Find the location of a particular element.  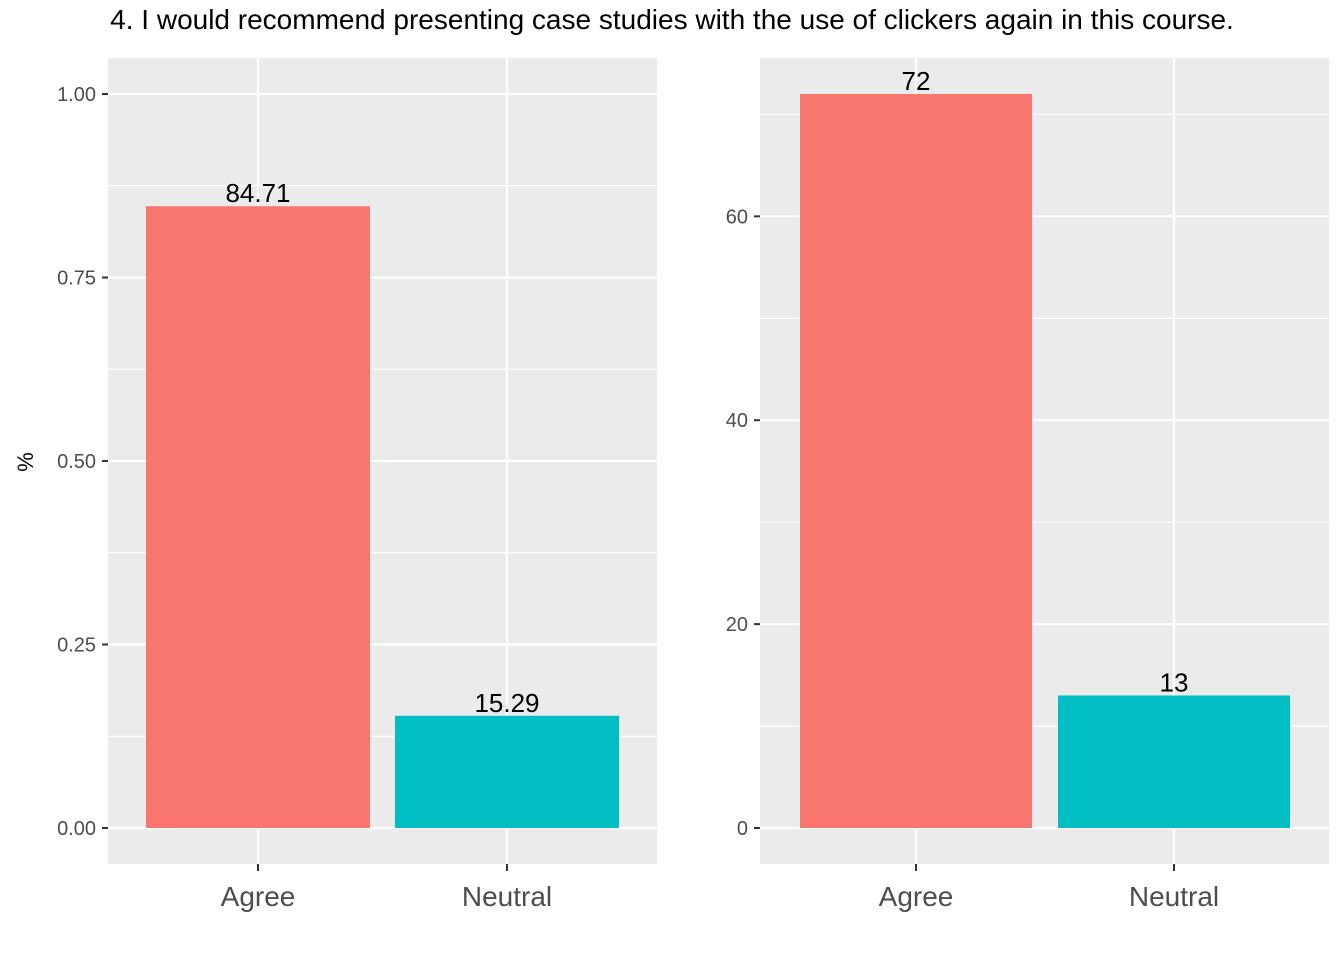

left-y-tick-label: 0.75 is located at coordinates (76, 279).